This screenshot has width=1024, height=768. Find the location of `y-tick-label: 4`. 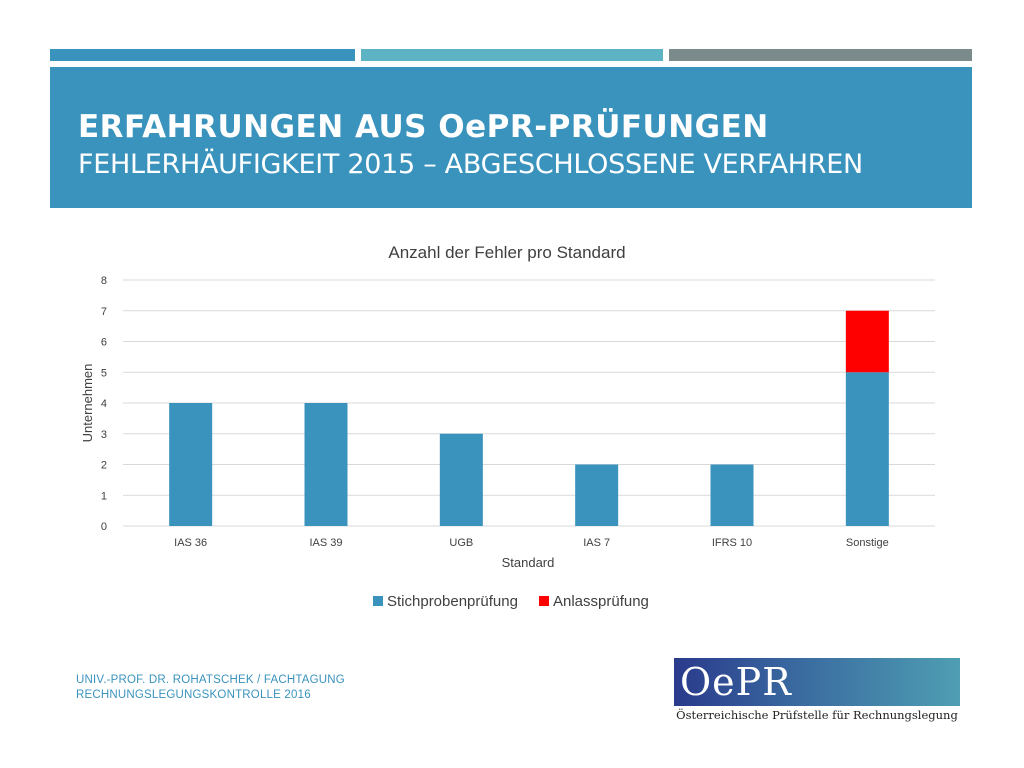

y-tick-label: 4 is located at coordinates (104, 404).